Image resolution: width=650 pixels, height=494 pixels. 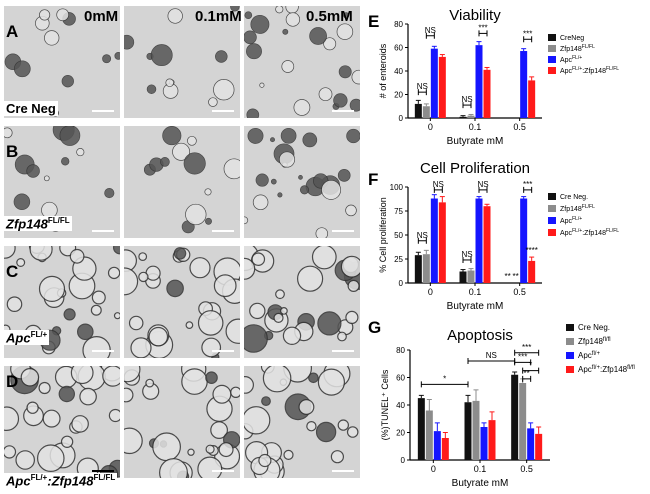 What do you see at coordinates (631, 368) in the screenshot?
I see `legend-suffix-sup: fl/fl` at bounding box center [631, 368].